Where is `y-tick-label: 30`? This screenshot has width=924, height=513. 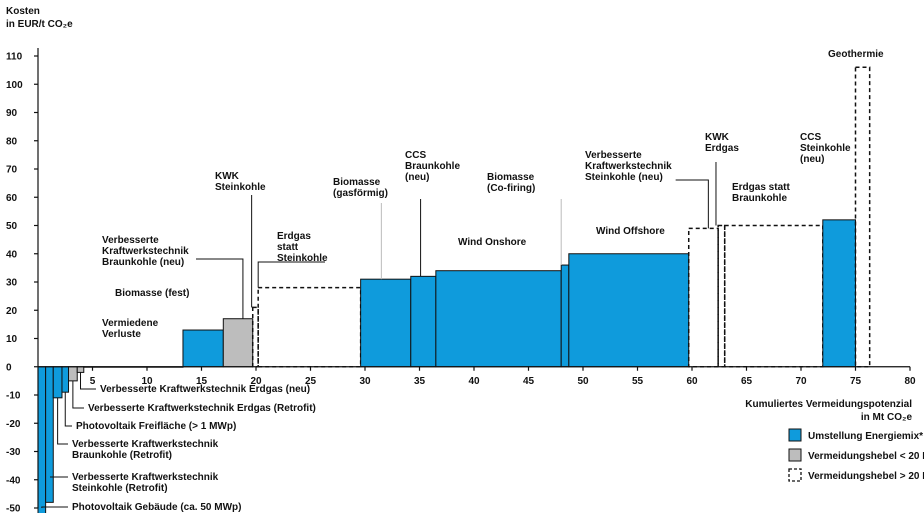
y-tick-label: 30 is located at coordinates (12, 283).